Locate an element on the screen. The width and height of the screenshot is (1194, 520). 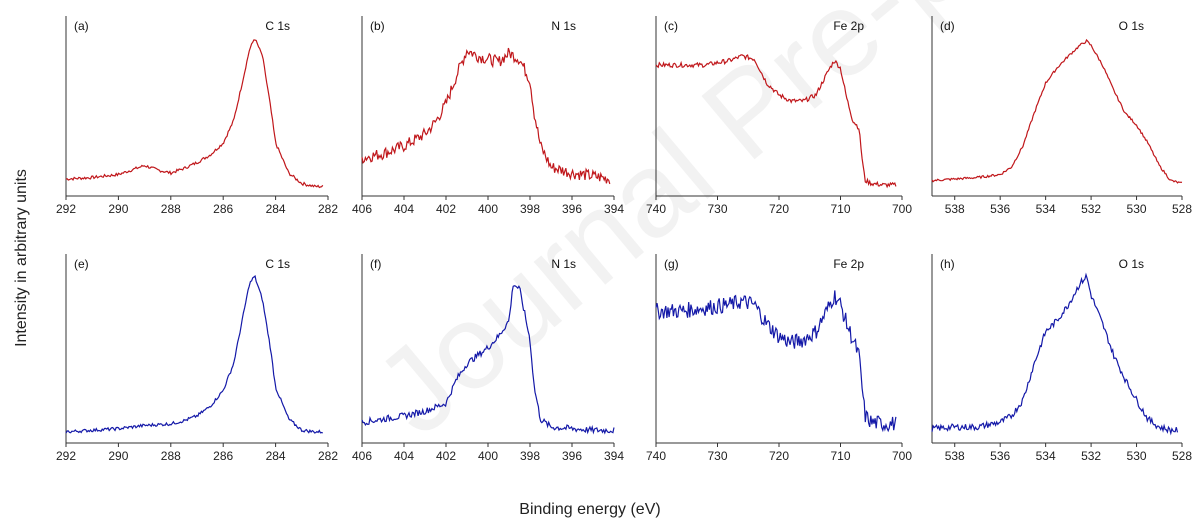
panel-b: 406 404 402 400 398 396 394 (b) N 1s is located at coordinates (488, 116).